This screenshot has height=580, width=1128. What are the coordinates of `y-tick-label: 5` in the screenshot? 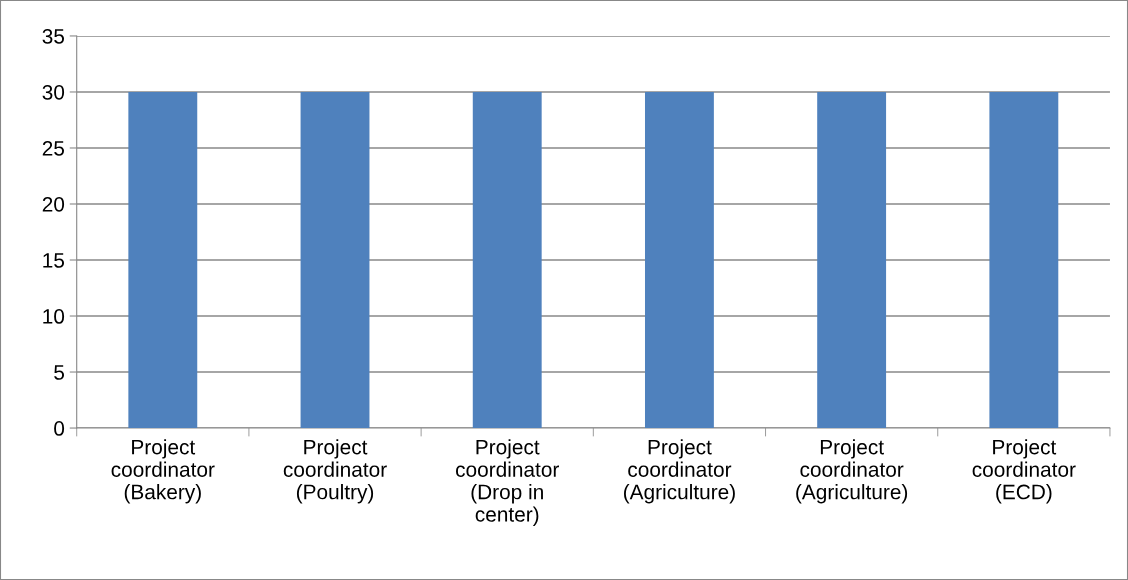 It's located at (59, 372).